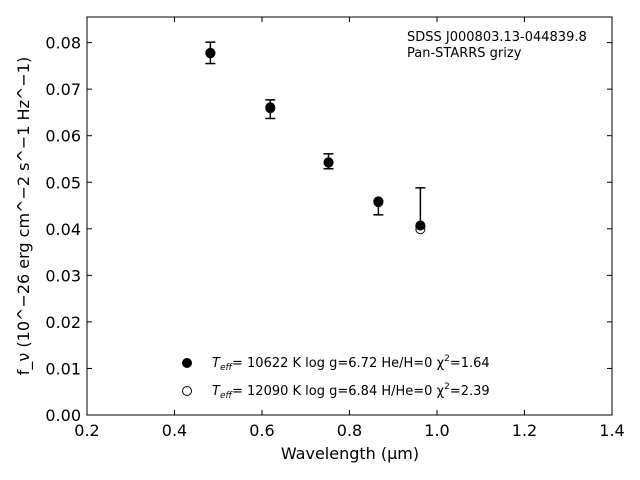 The width and height of the screenshot is (640, 480). I want to click on x-tick-label: 1.2, so click(524, 430).